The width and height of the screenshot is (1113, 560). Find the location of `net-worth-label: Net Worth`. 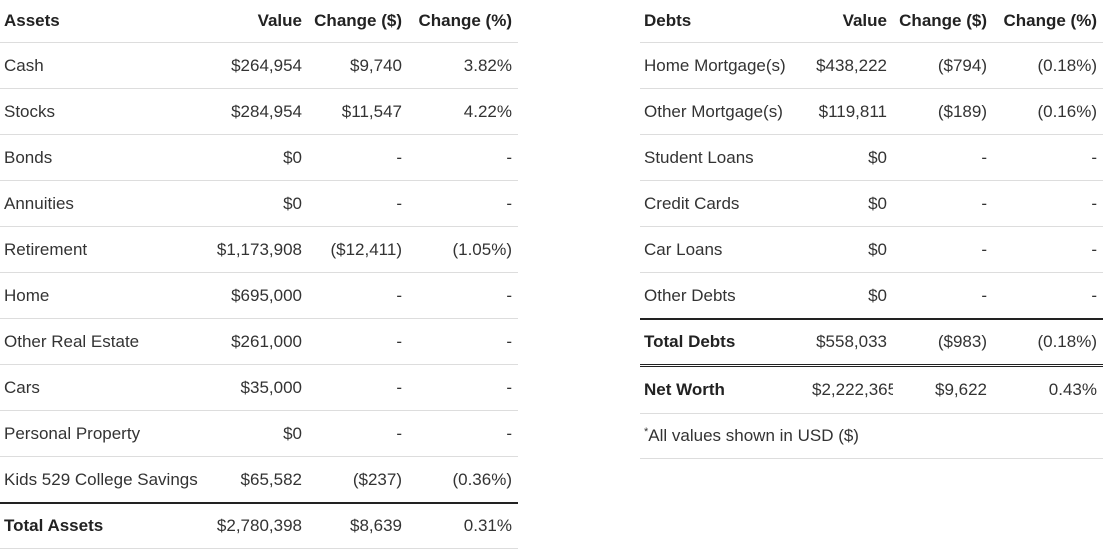

net-worth-label: Net Worth is located at coordinates (724, 389).